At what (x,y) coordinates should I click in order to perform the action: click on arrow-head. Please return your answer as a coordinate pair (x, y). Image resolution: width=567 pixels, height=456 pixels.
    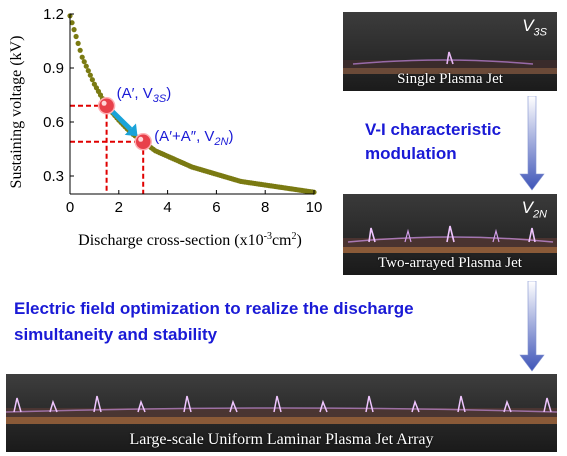
    Looking at the image, I should click on (131, 130).